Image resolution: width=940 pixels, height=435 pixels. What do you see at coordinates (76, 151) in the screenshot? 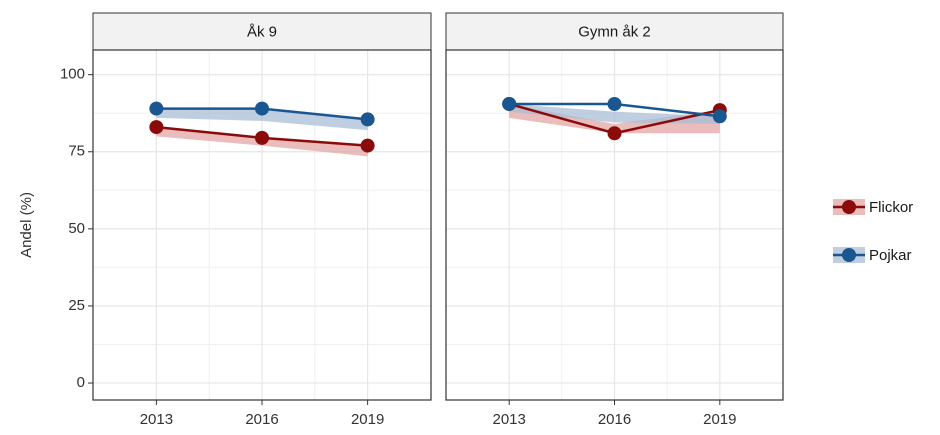
I see `y-tick-label: 75` at bounding box center [76, 151].